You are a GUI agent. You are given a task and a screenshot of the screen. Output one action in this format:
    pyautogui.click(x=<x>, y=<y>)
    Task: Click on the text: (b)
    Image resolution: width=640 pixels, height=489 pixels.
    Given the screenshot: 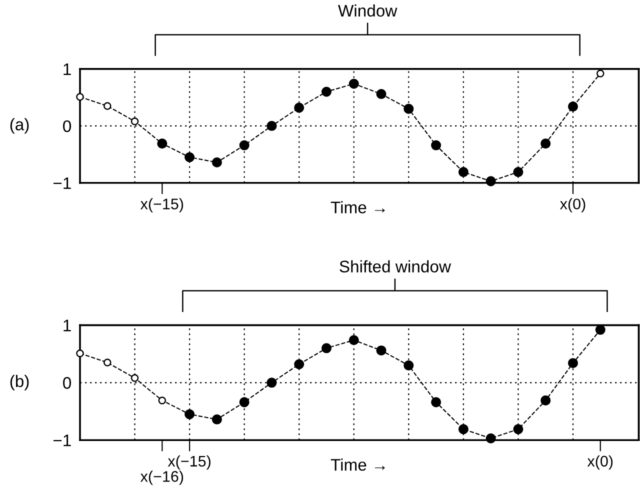 What is the action you would take?
    pyautogui.click(x=19, y=382)
    